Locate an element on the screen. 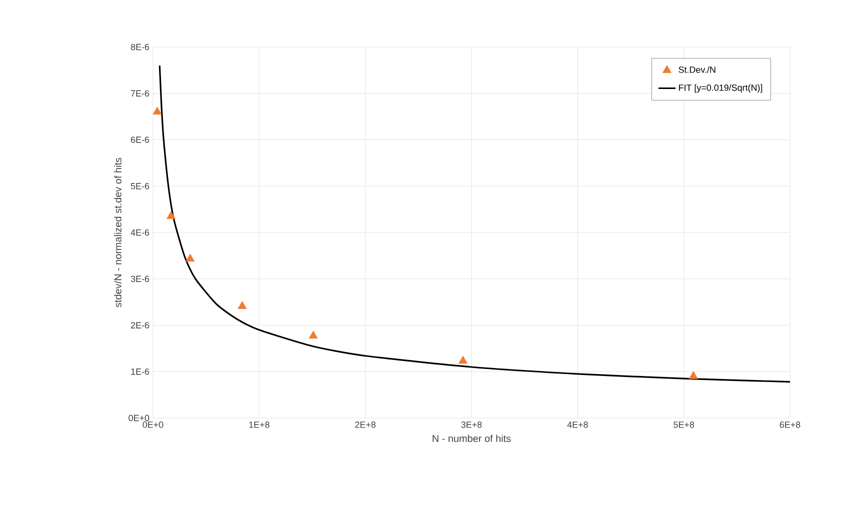  y-tick-label: 7E-6 is located at coordinates (140, 93).